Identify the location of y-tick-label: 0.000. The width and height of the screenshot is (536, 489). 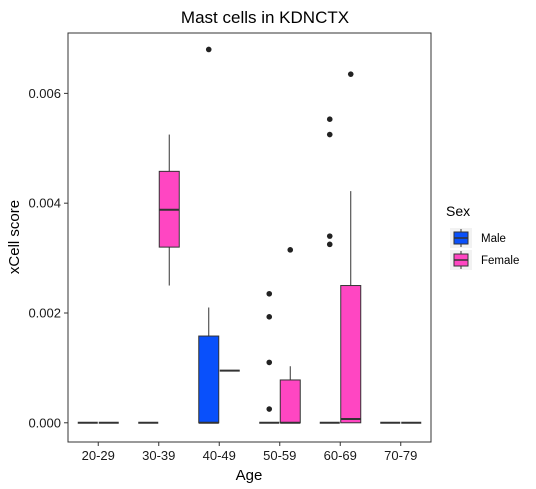
(44, 422).